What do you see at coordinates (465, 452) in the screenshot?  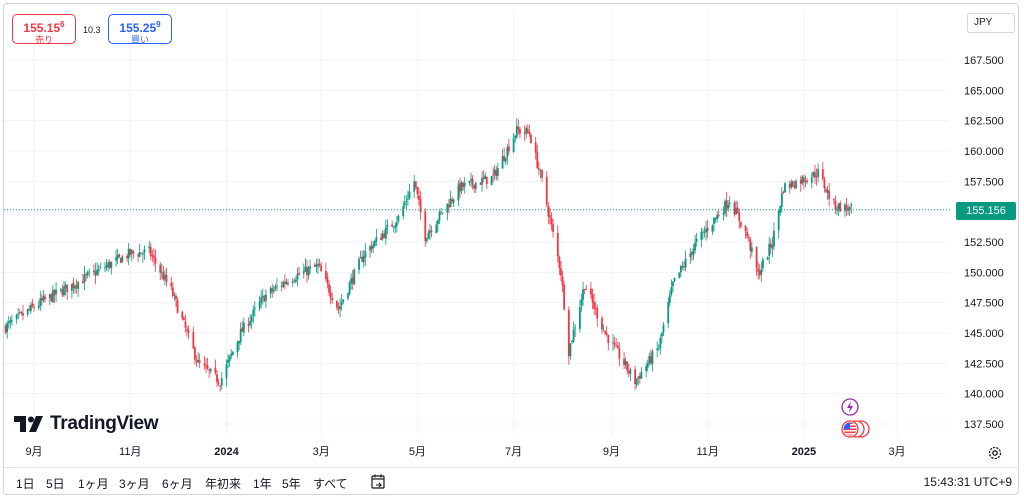 I see `x-axis: 9月 11月 2024 3月 5月 7月 9月 11月 2025 3月` at bounding box center [465, 452].